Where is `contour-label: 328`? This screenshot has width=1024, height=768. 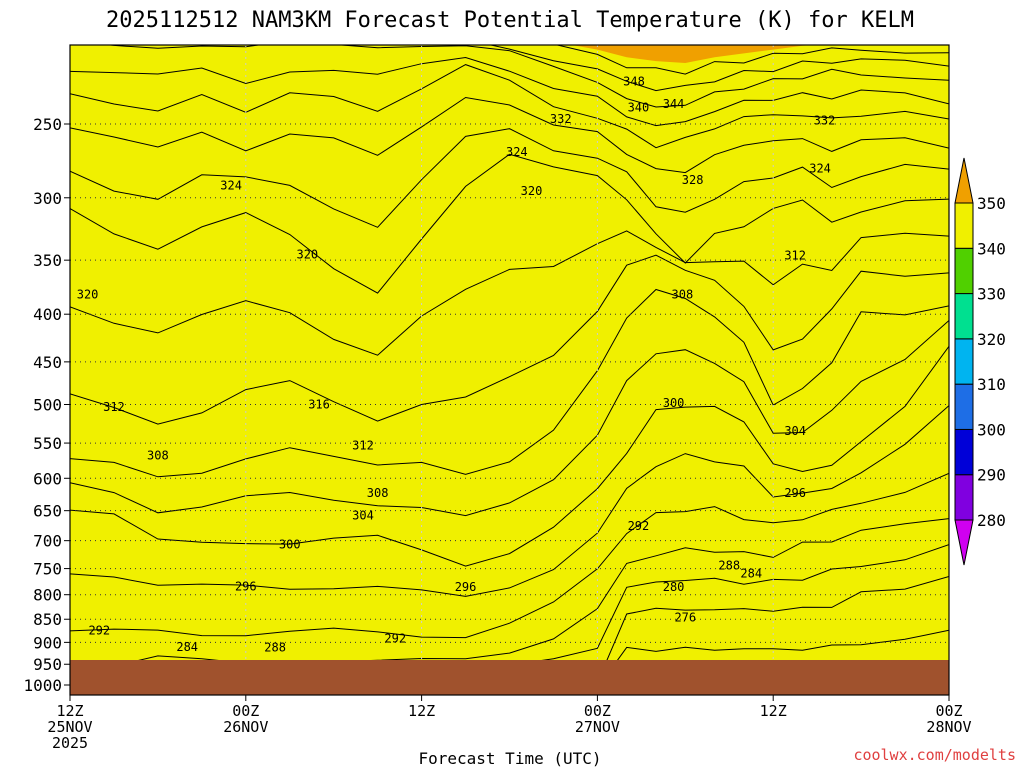 contour-label: 328 is located at coordinates (693, 180).